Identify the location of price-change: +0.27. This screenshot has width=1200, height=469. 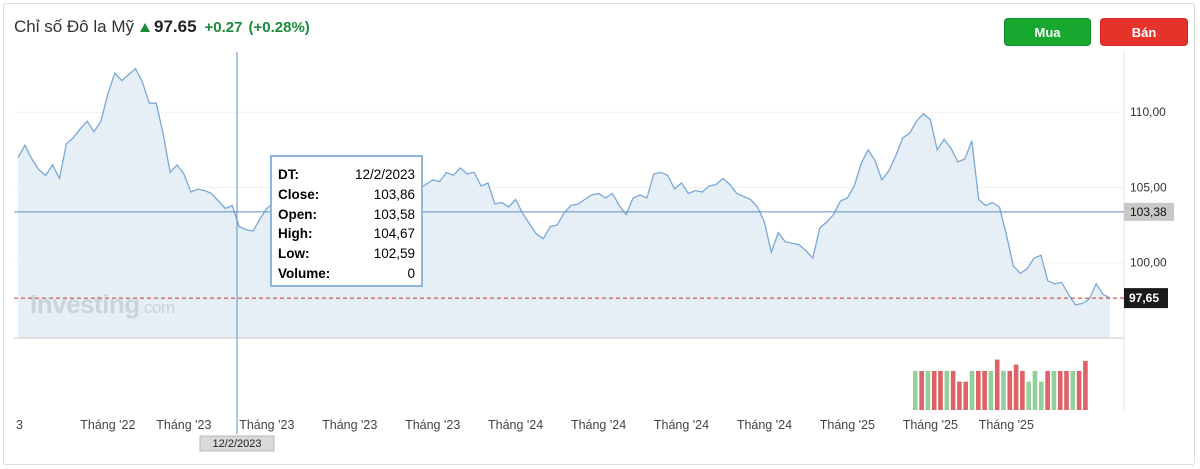
(223, 27).